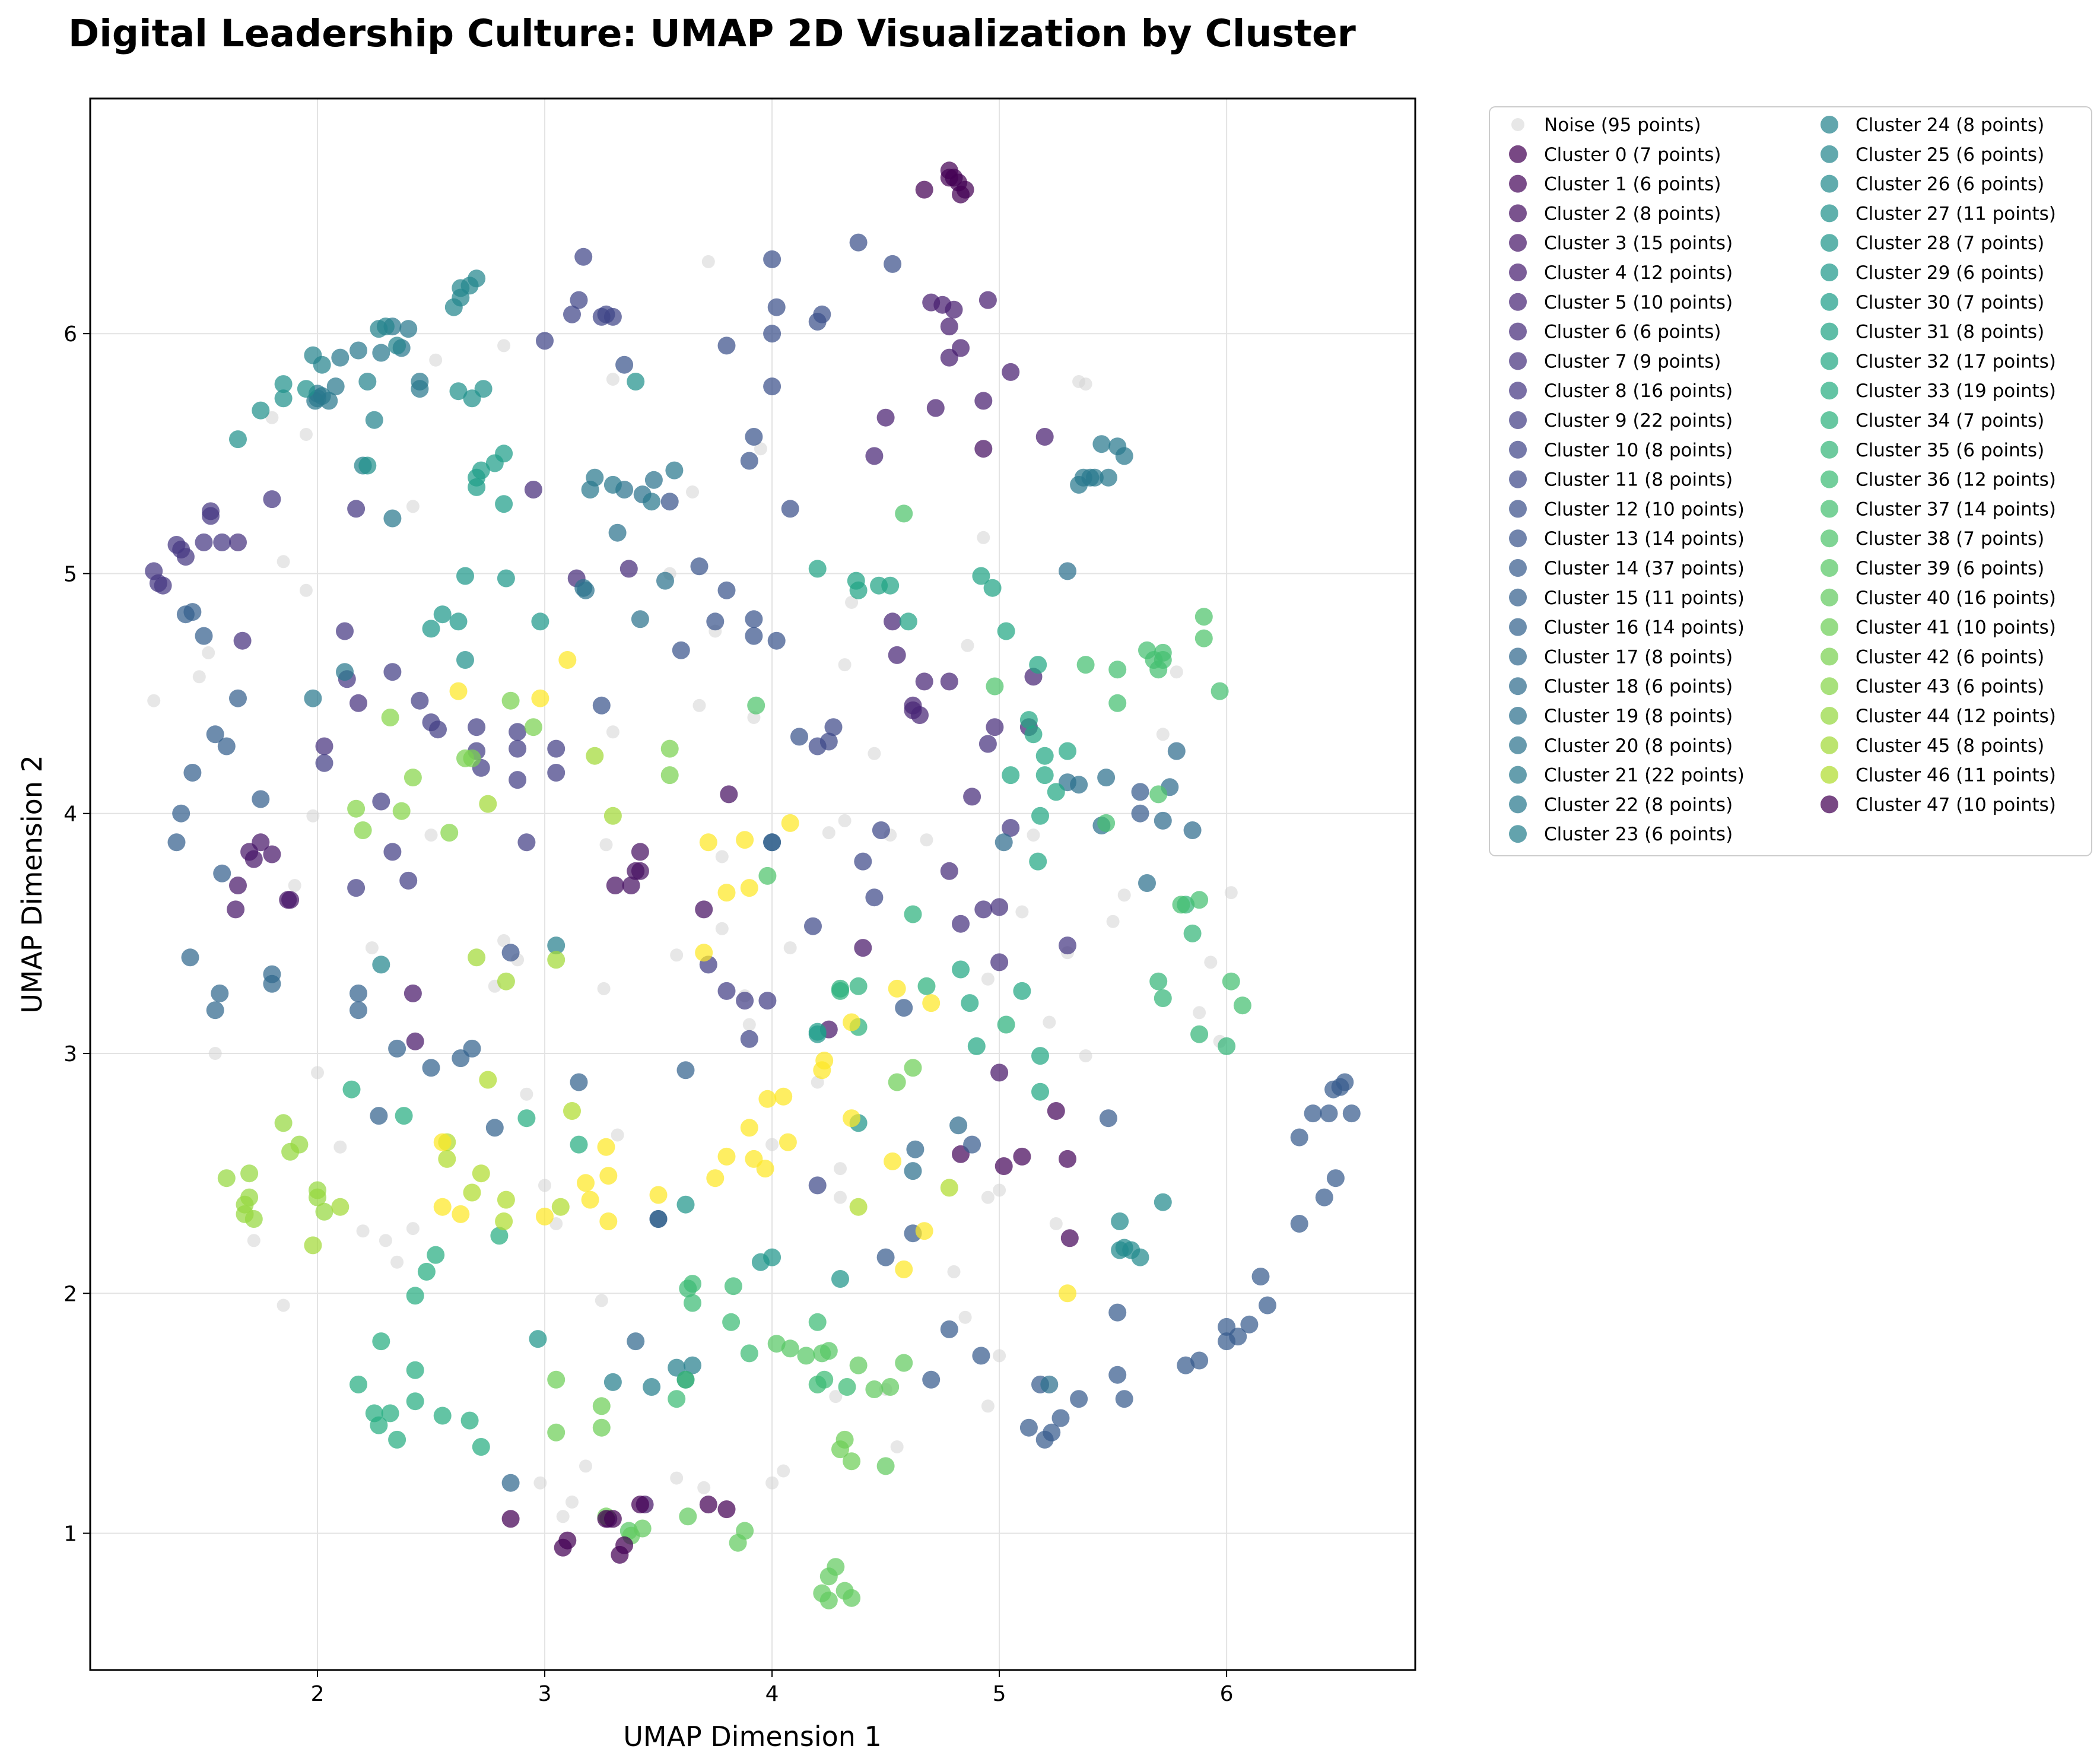  What do you see at coordinates (1638, 302) in the screenshot?
I see `legend-label: Cluster 5 (10 points)` at bounding box center [1638, 302].